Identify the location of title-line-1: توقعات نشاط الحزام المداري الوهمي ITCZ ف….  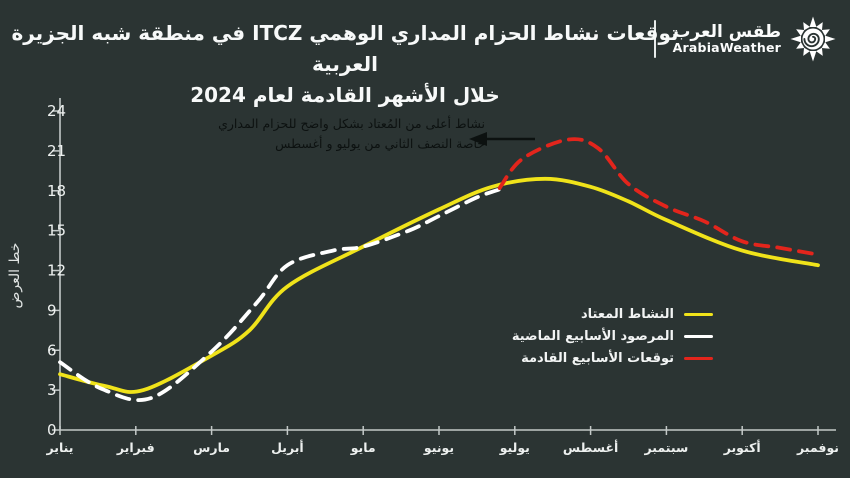
(345, 48).